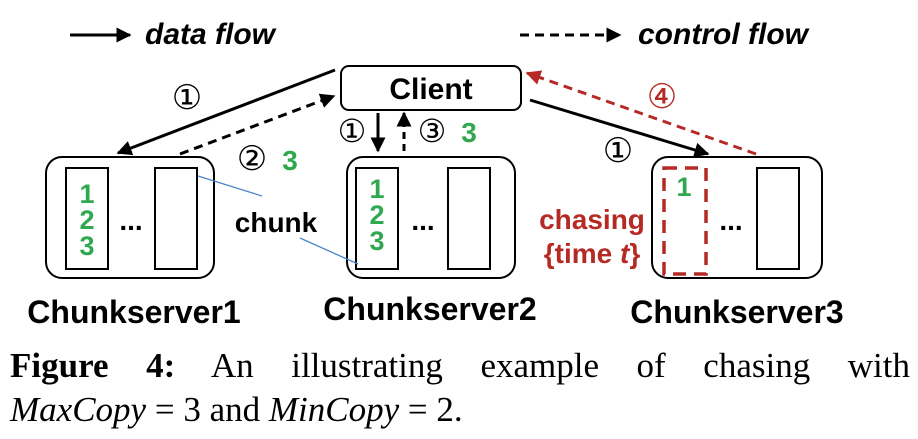 This screenshot has height=439, width=918. Describe the element at coordinates (430, 241) in the screenshot. I see `chunkserver-2: 1 2 3 ... Chunkserver2` at that location.